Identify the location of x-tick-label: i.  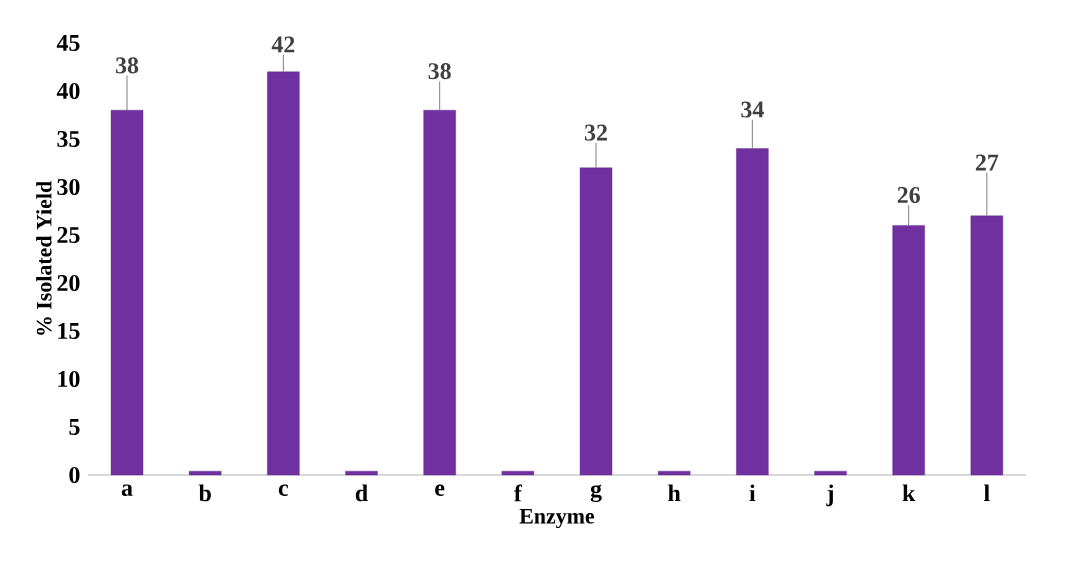
(752, 493).